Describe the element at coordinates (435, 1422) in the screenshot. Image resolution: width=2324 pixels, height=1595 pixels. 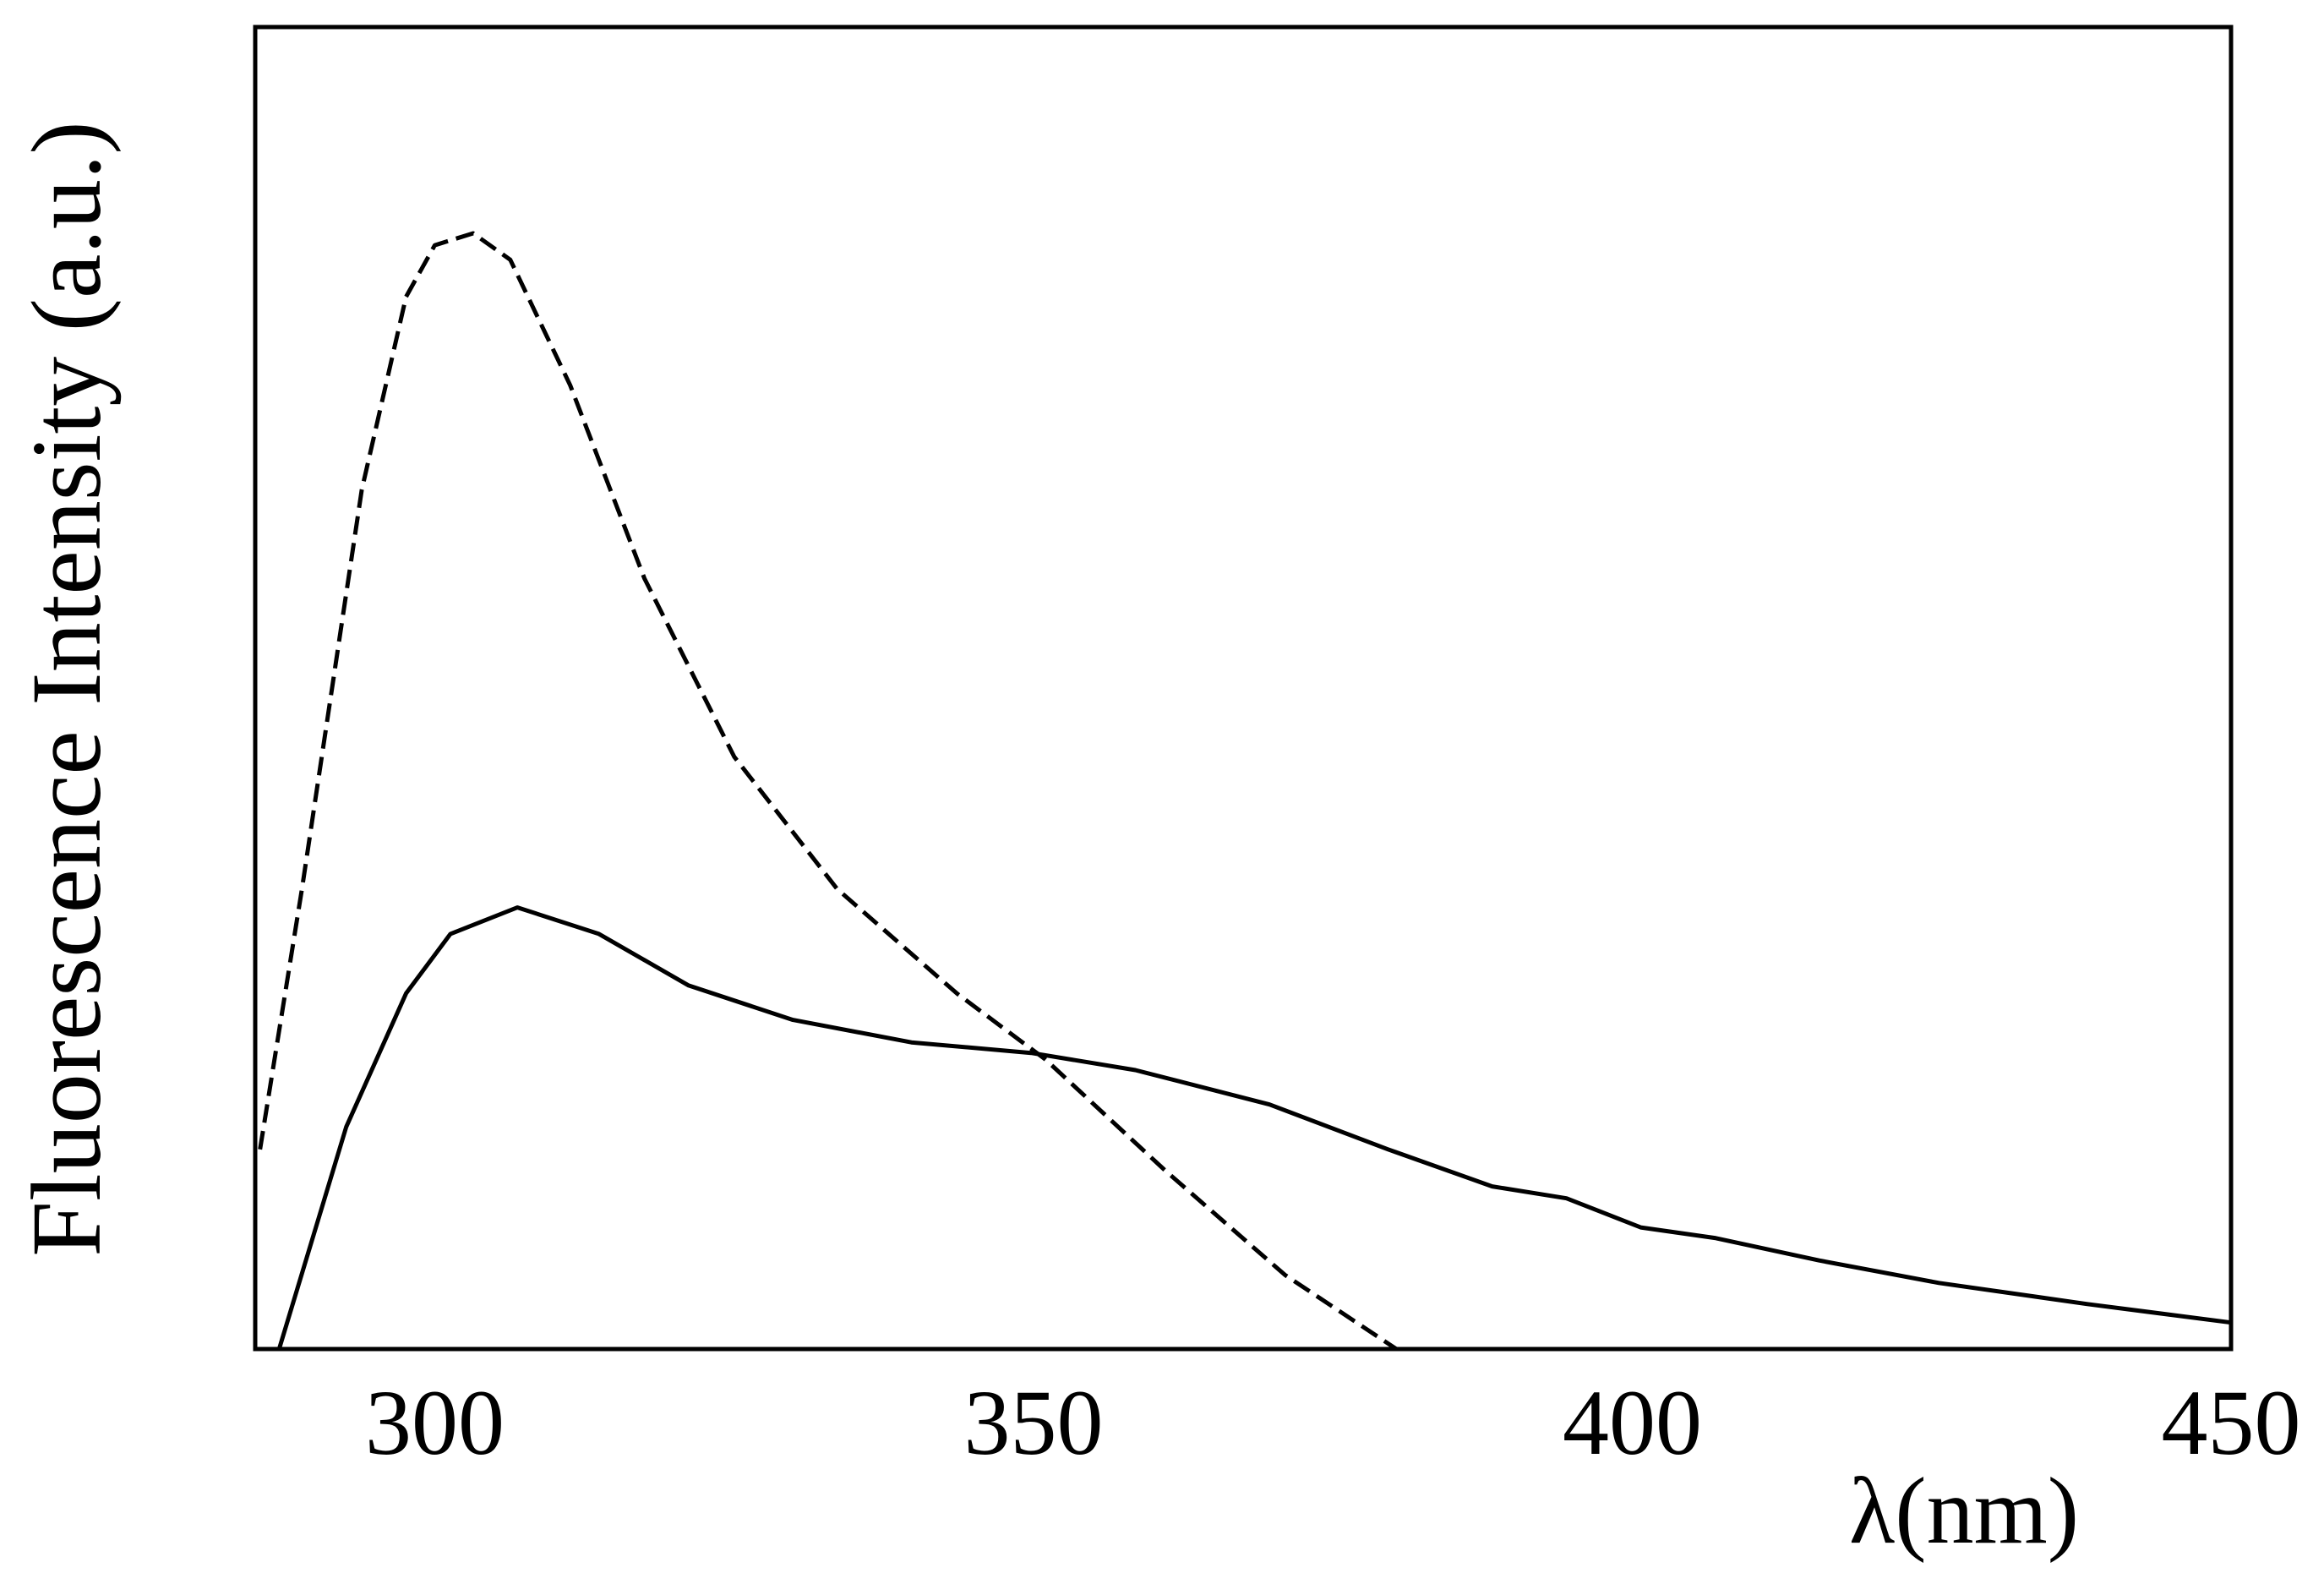
I see `x-tick-label: 300` at that location.